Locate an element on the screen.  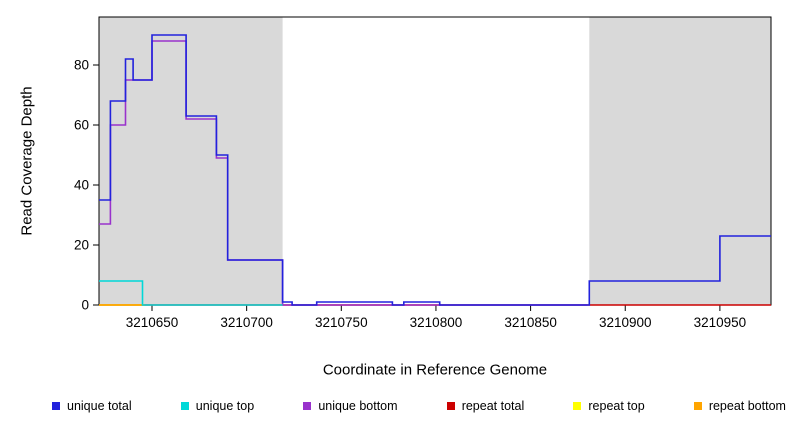
y-tick-label: 20 is located at coordinates (81, 245).